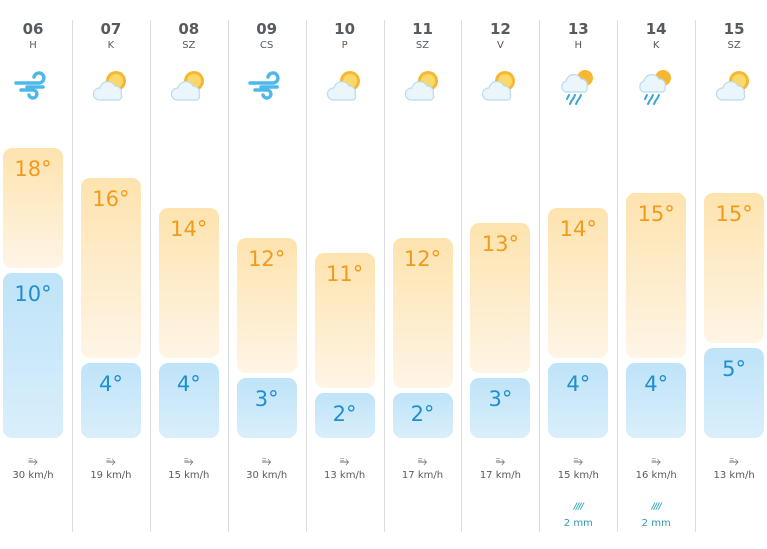  What do you see at coordinates (656, 29) in the screenshot?
I see `day-number: 14` at bounding box center [656, 29].